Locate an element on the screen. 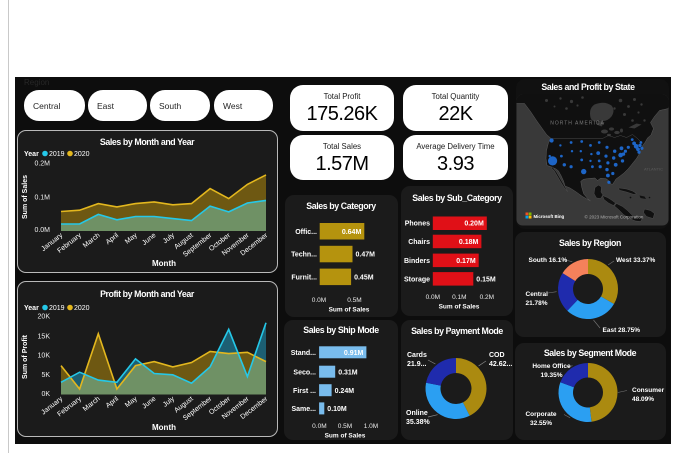  svg-text: 5K is located at coordinates (45, 375).